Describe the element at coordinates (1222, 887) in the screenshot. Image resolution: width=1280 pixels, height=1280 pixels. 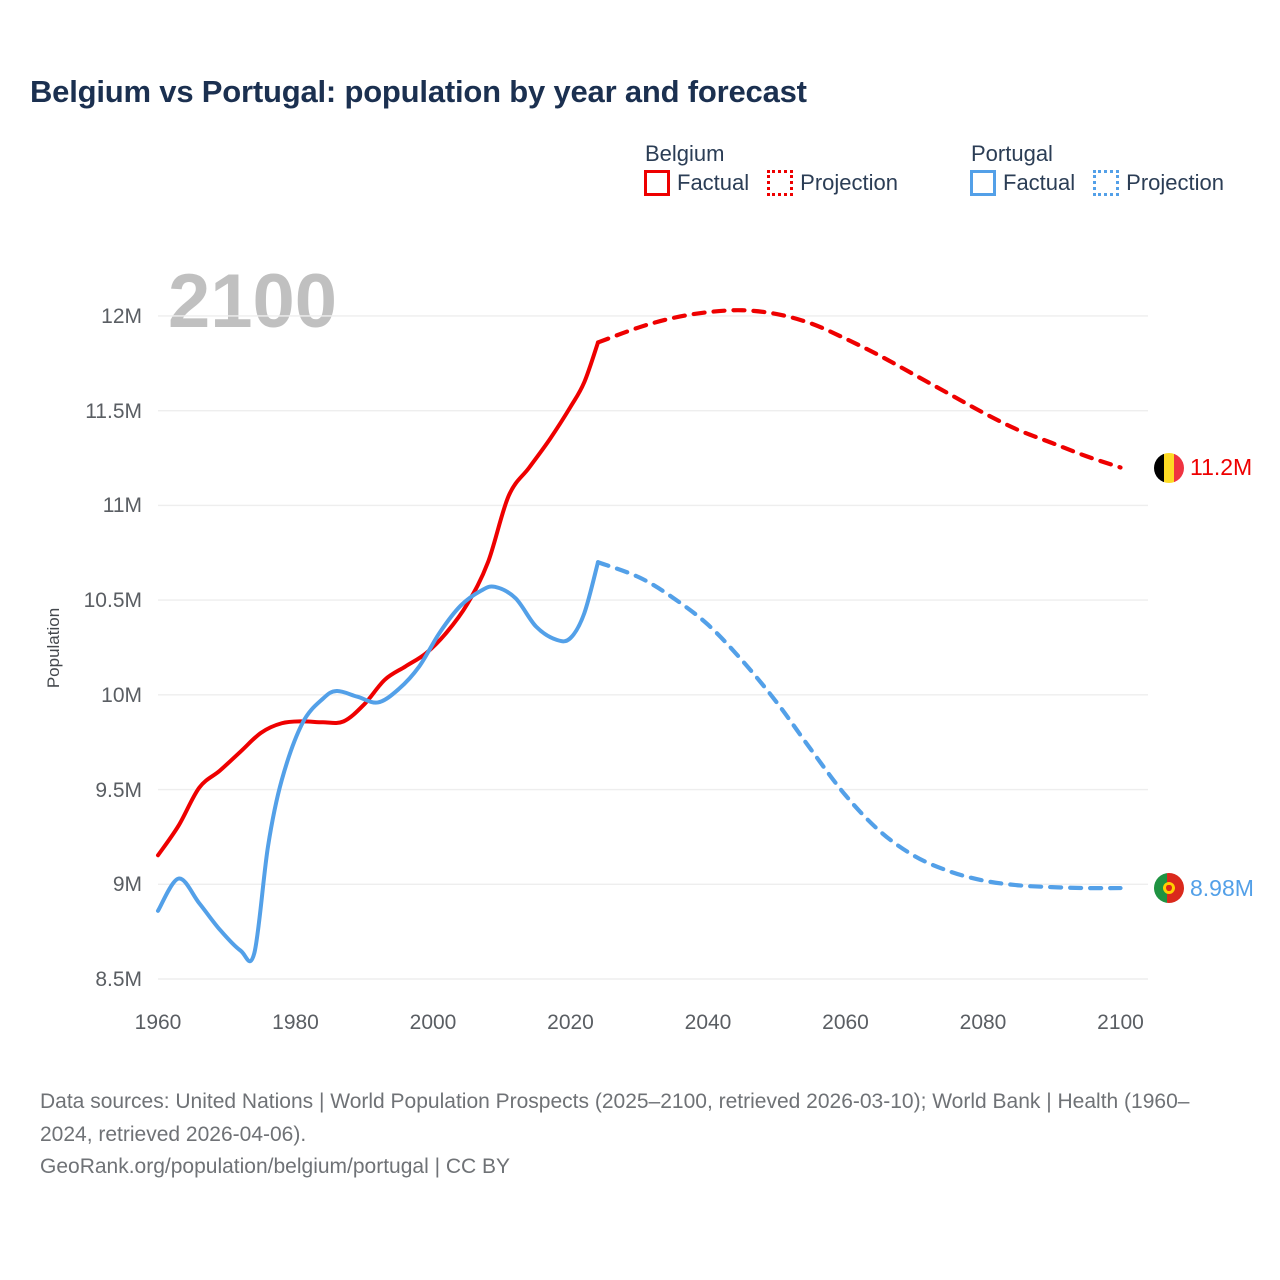
I see `endpoint-value-portugal: 8.98M` at that location.